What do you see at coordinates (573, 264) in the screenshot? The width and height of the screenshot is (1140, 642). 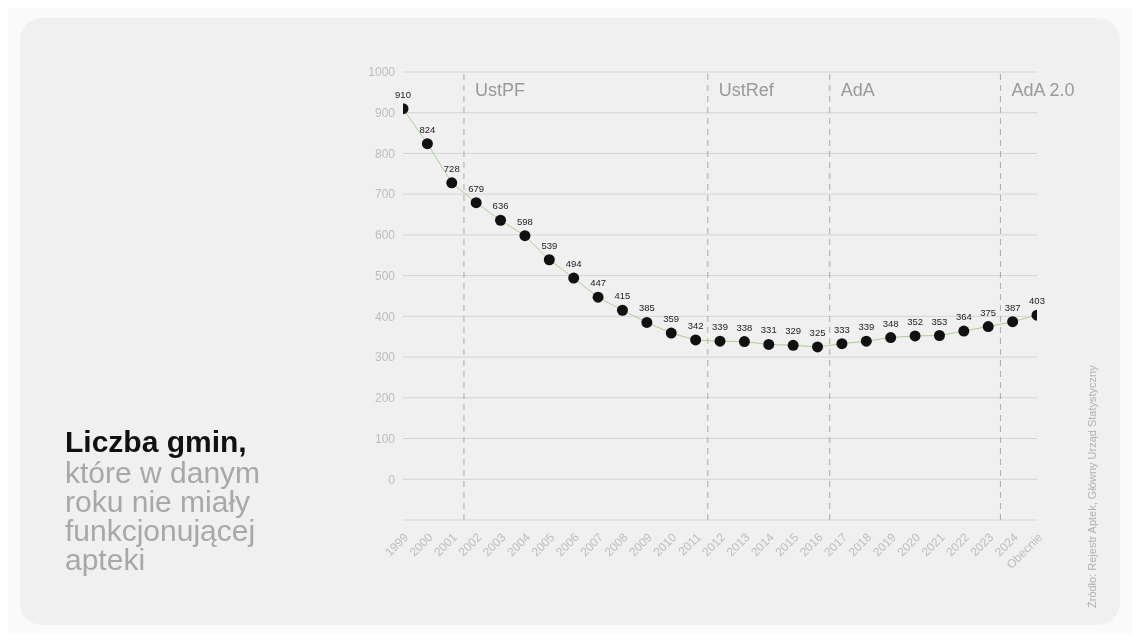 I see `data-label: 494` at bounding box center [573, 264].